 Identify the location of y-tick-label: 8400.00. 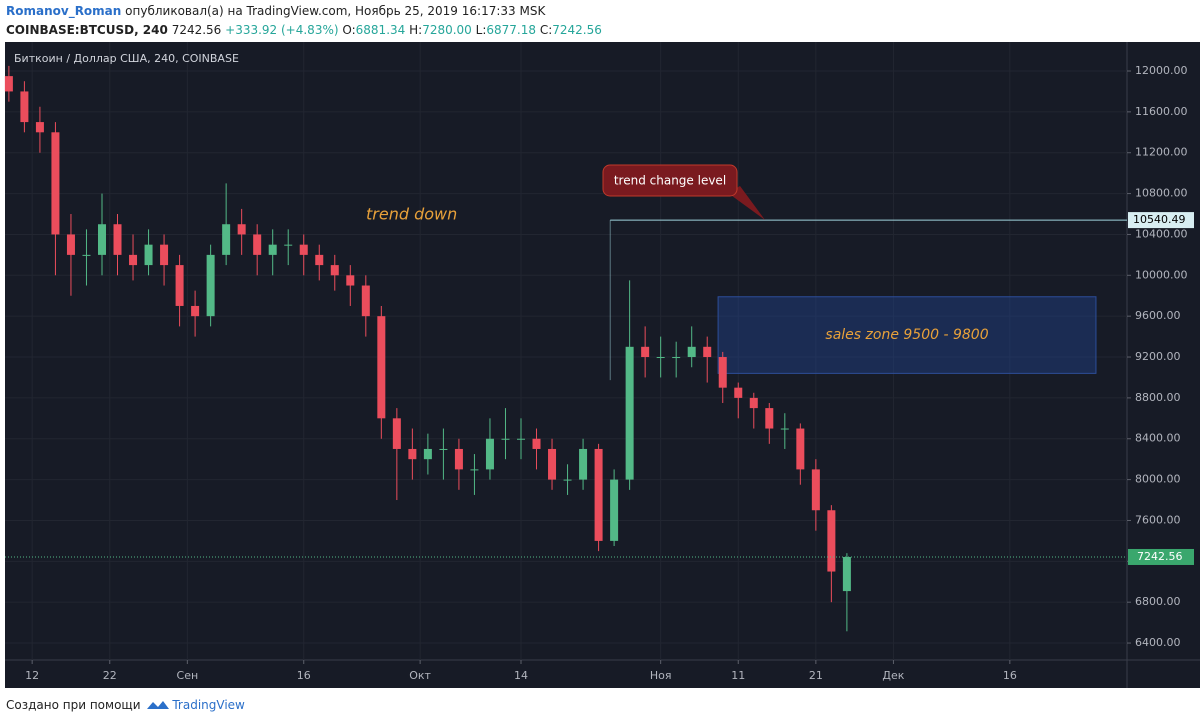
(1158, 438).